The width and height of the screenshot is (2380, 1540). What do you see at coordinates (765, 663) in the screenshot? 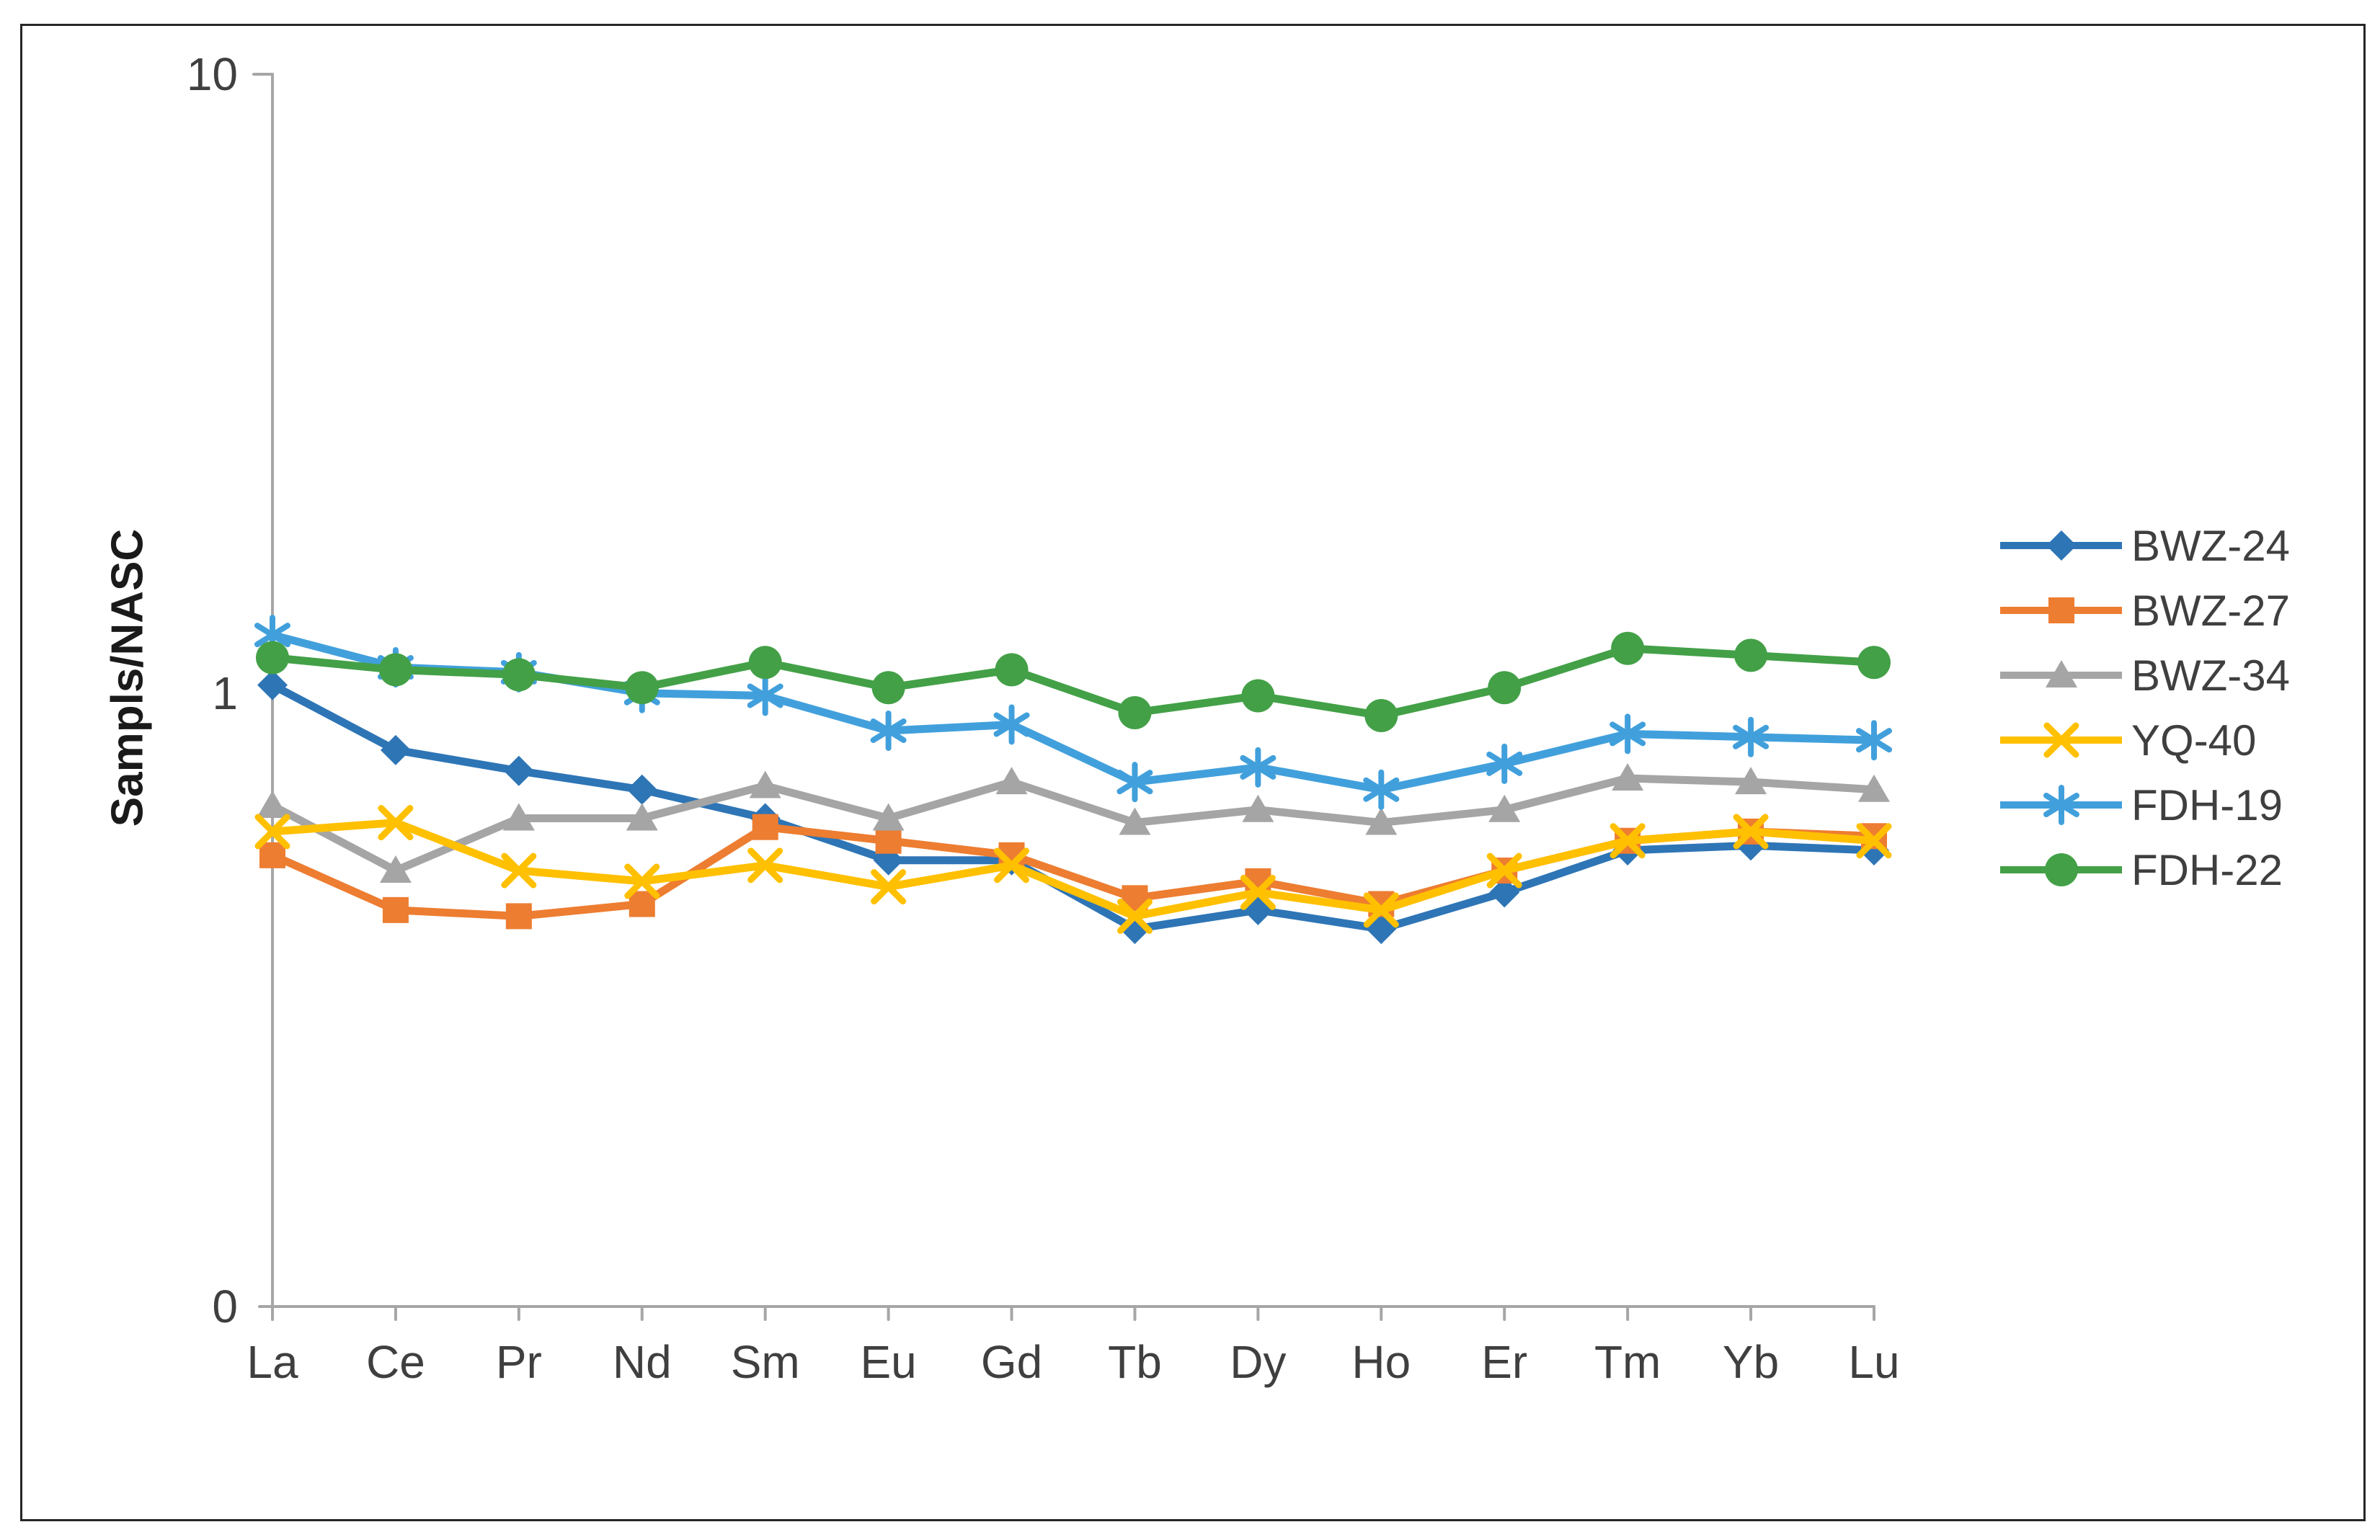
I see `data-point-FDH-22-Sm` at bounding box center [765, 663].